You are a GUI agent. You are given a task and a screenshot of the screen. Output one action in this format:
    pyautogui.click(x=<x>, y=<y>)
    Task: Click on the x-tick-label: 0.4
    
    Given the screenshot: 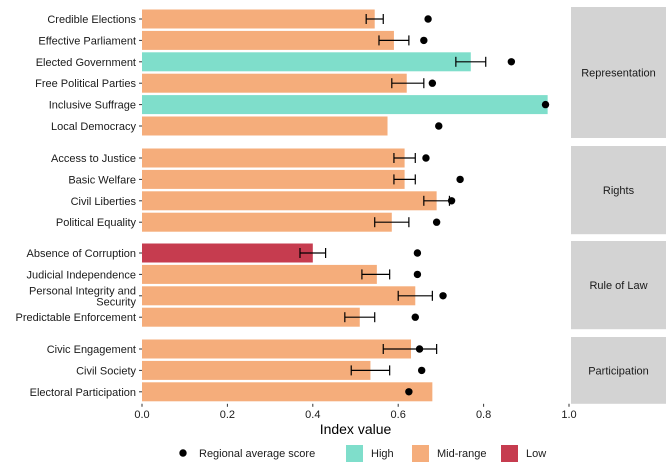 What is the action you would take?
    pyautogui.click(x=312, y=415)
    